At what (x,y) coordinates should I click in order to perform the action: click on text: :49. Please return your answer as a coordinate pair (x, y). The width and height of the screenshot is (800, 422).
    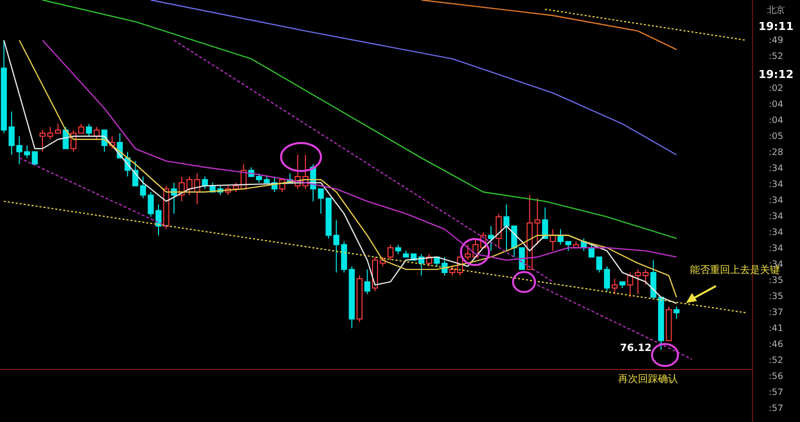
    Looking at the image, I should click on (776, 41).